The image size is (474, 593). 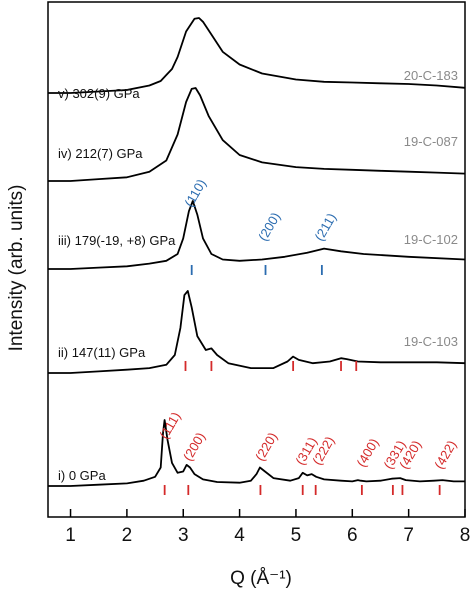 I want to click on hkl-label-i-0-gpa-111: (111), so click(x=169, y=425).